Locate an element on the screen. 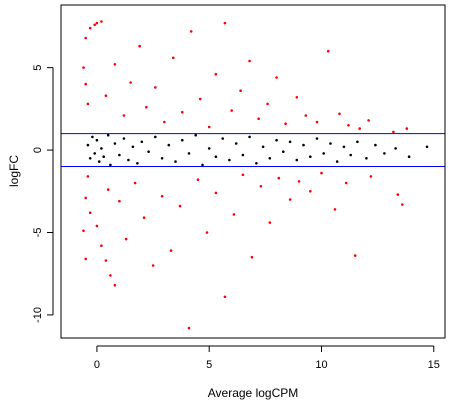 The width and height of the screenshot is (451, 405). y-tick-label-2: 0 is located at coordinates (38, 150).